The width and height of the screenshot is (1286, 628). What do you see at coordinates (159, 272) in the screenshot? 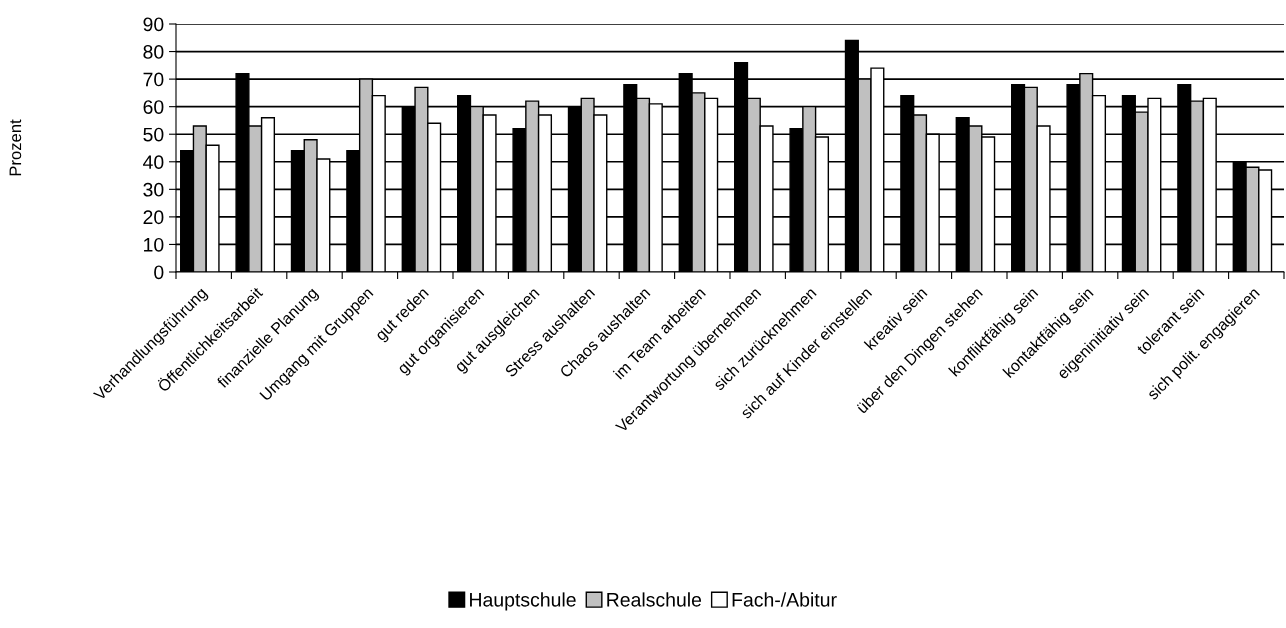
I see `y-tick-label: 0` at bounding box center [159, 272].